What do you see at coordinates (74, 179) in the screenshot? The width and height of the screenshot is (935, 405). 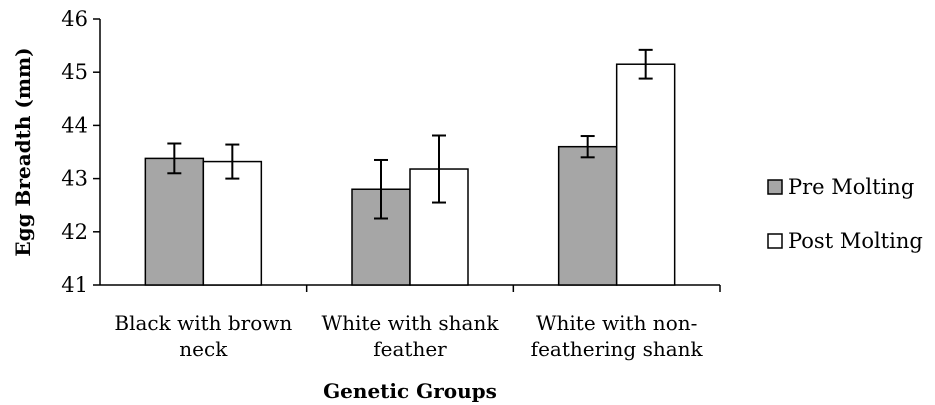 I see `y-tick-label: 43` at bounding box center [74, 179].